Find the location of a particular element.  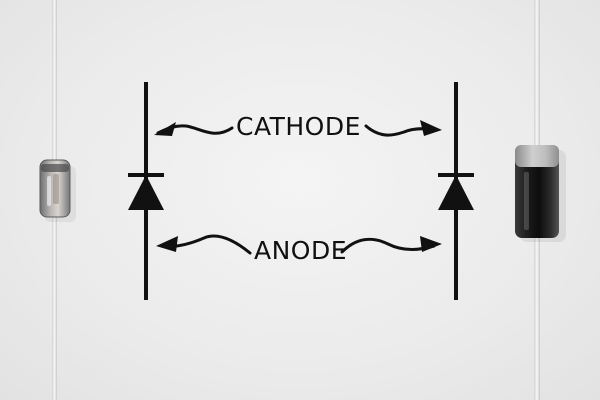

right-diode-symbol is located at coordinates (456, 191).